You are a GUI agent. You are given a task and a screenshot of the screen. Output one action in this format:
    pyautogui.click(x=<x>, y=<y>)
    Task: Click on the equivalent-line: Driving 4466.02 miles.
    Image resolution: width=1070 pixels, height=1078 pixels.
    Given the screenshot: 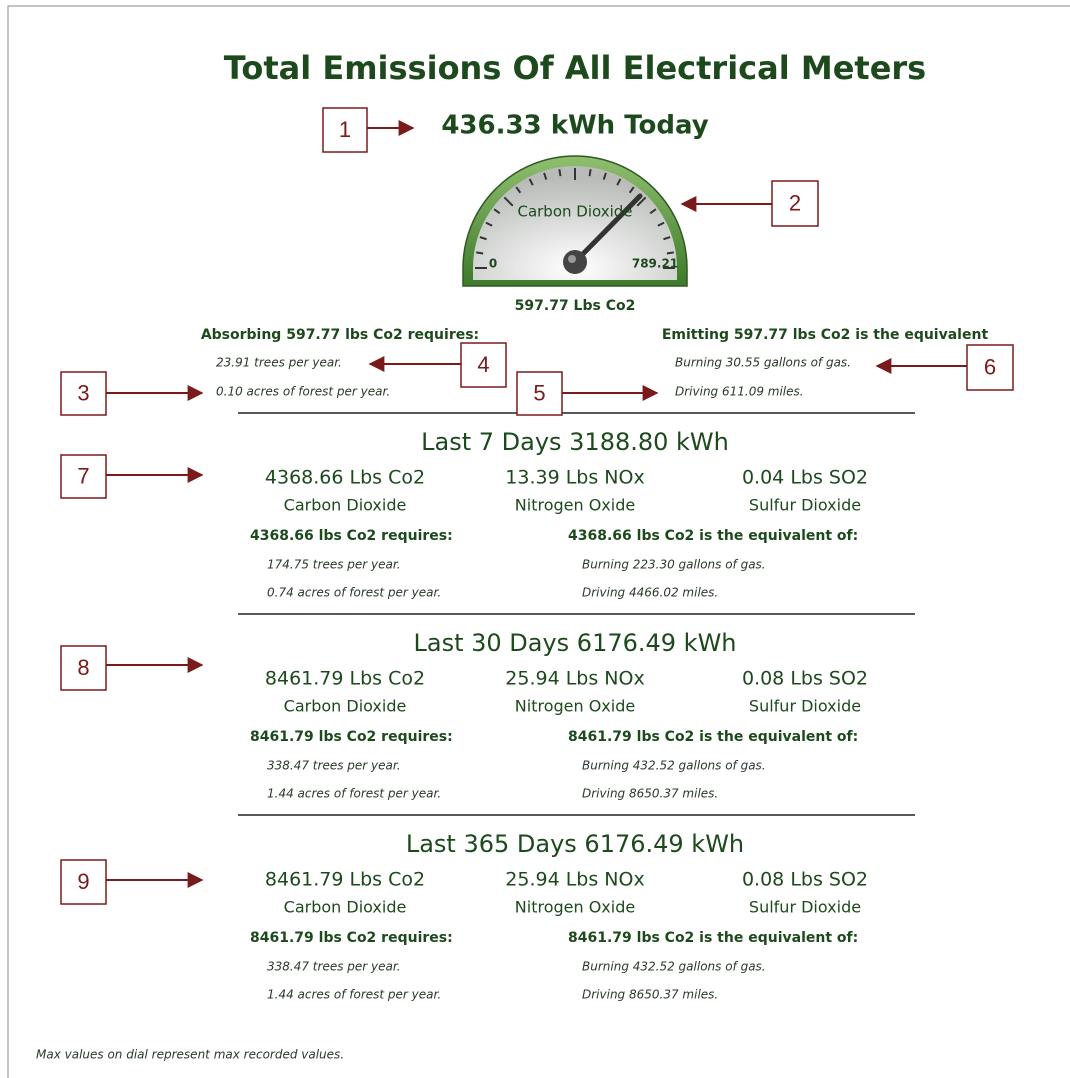 What is the action you would take?
    pyautogui.click(x=650, y=593)
    